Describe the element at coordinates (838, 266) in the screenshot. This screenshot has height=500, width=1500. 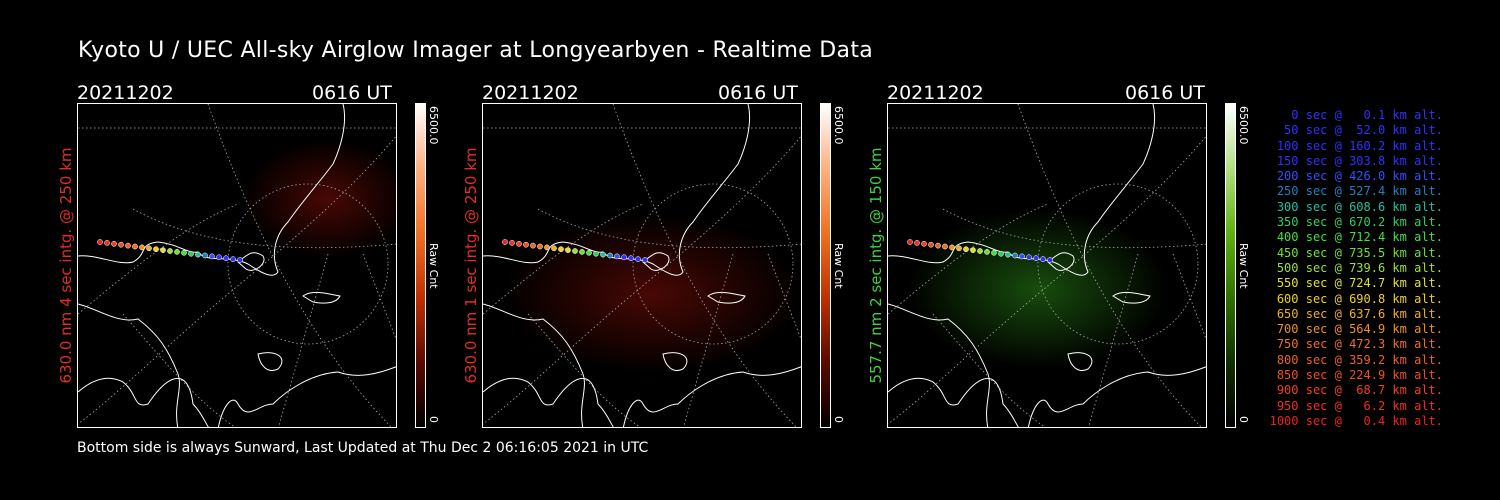
I see `panel-2-cbar-label: Raw Cnt` at that location.